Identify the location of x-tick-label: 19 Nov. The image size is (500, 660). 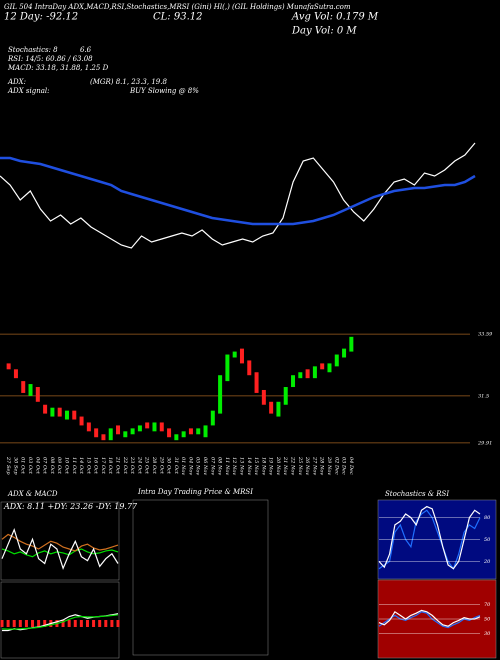
(271, 466).